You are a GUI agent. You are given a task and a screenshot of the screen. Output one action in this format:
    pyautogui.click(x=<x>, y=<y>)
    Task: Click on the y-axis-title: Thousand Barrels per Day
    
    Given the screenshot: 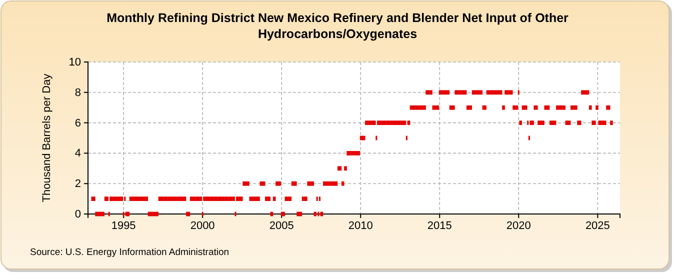 What is the action you would take?
    pyautogui.click(x=47, y=137)
    